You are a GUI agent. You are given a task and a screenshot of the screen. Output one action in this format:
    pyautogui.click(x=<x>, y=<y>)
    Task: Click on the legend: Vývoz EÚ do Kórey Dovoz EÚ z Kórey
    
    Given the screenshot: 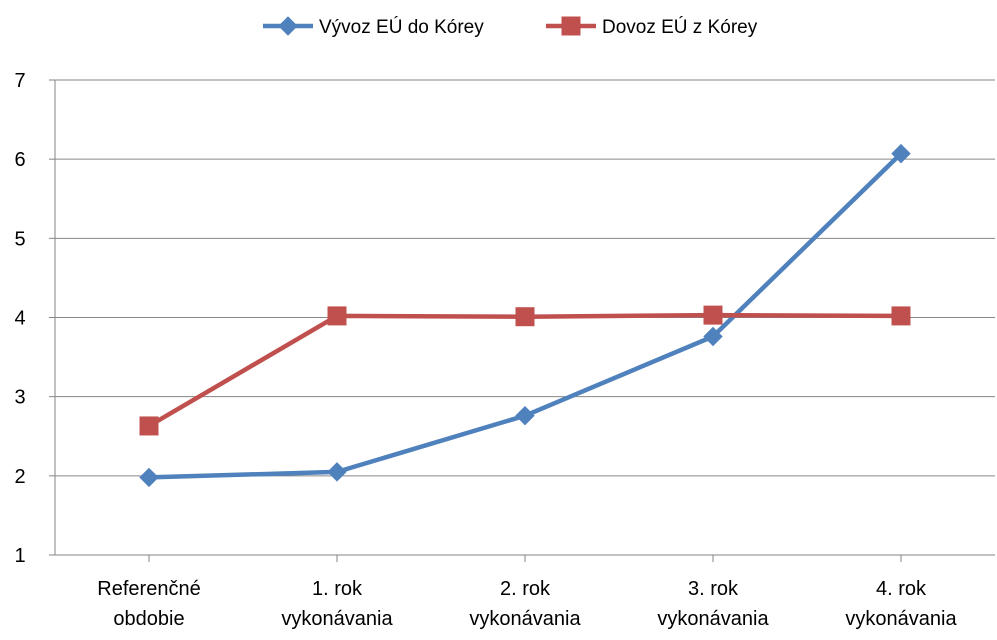 What is the action you would take?
    pyautogui.click(x=510, y=27)
    